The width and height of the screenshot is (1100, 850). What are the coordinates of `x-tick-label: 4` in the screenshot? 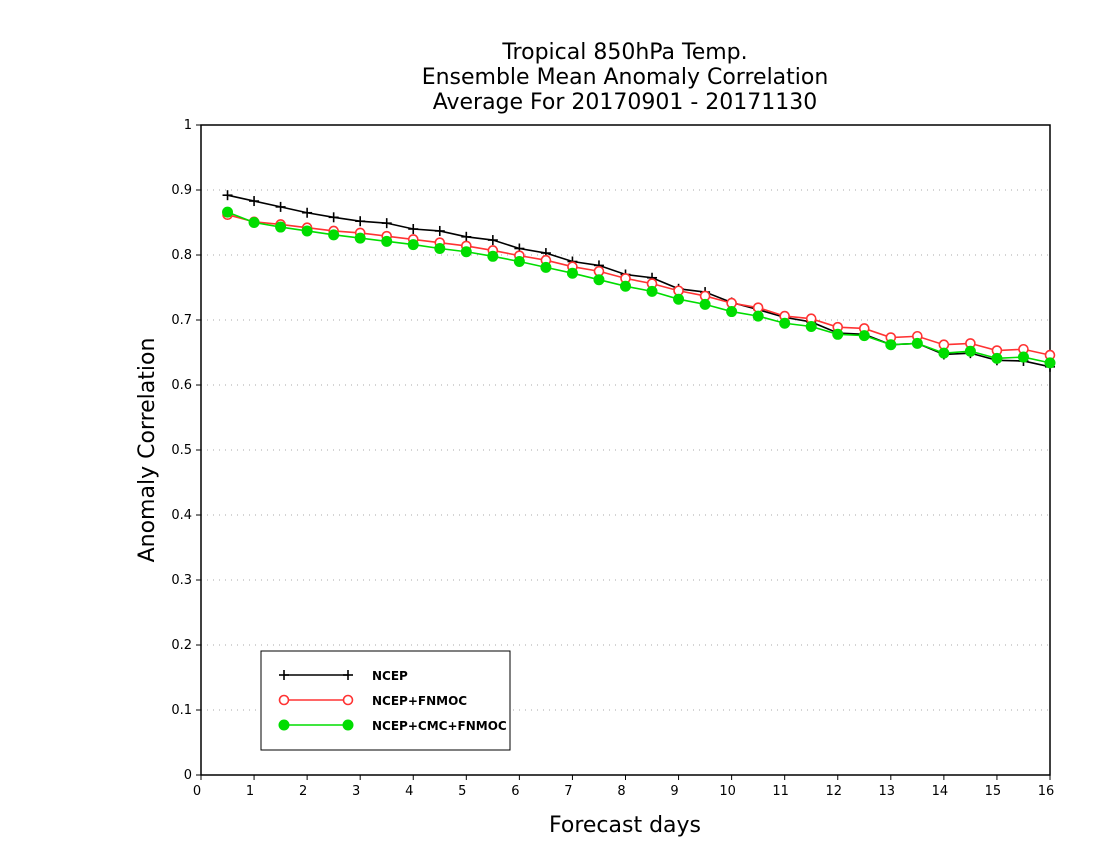 It's located at (409, 791).